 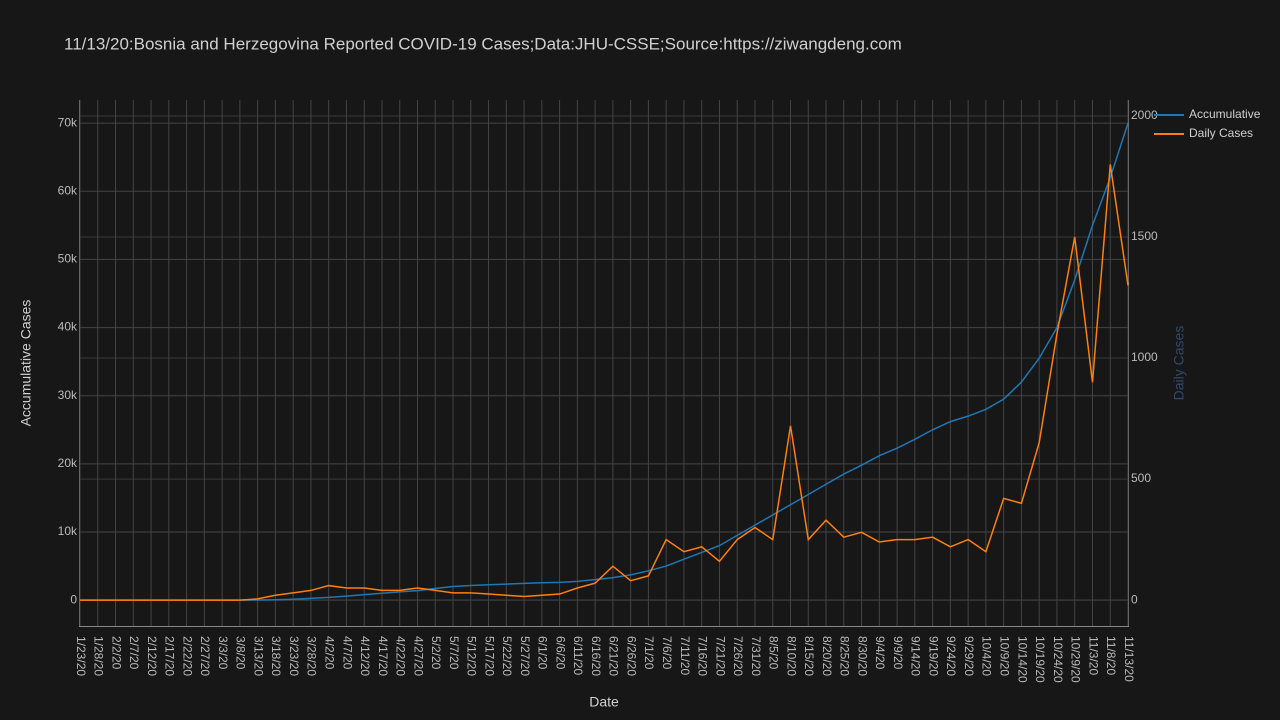 I want to click on x-tick-label: 10/9/20, so click(x=1004, y=656).